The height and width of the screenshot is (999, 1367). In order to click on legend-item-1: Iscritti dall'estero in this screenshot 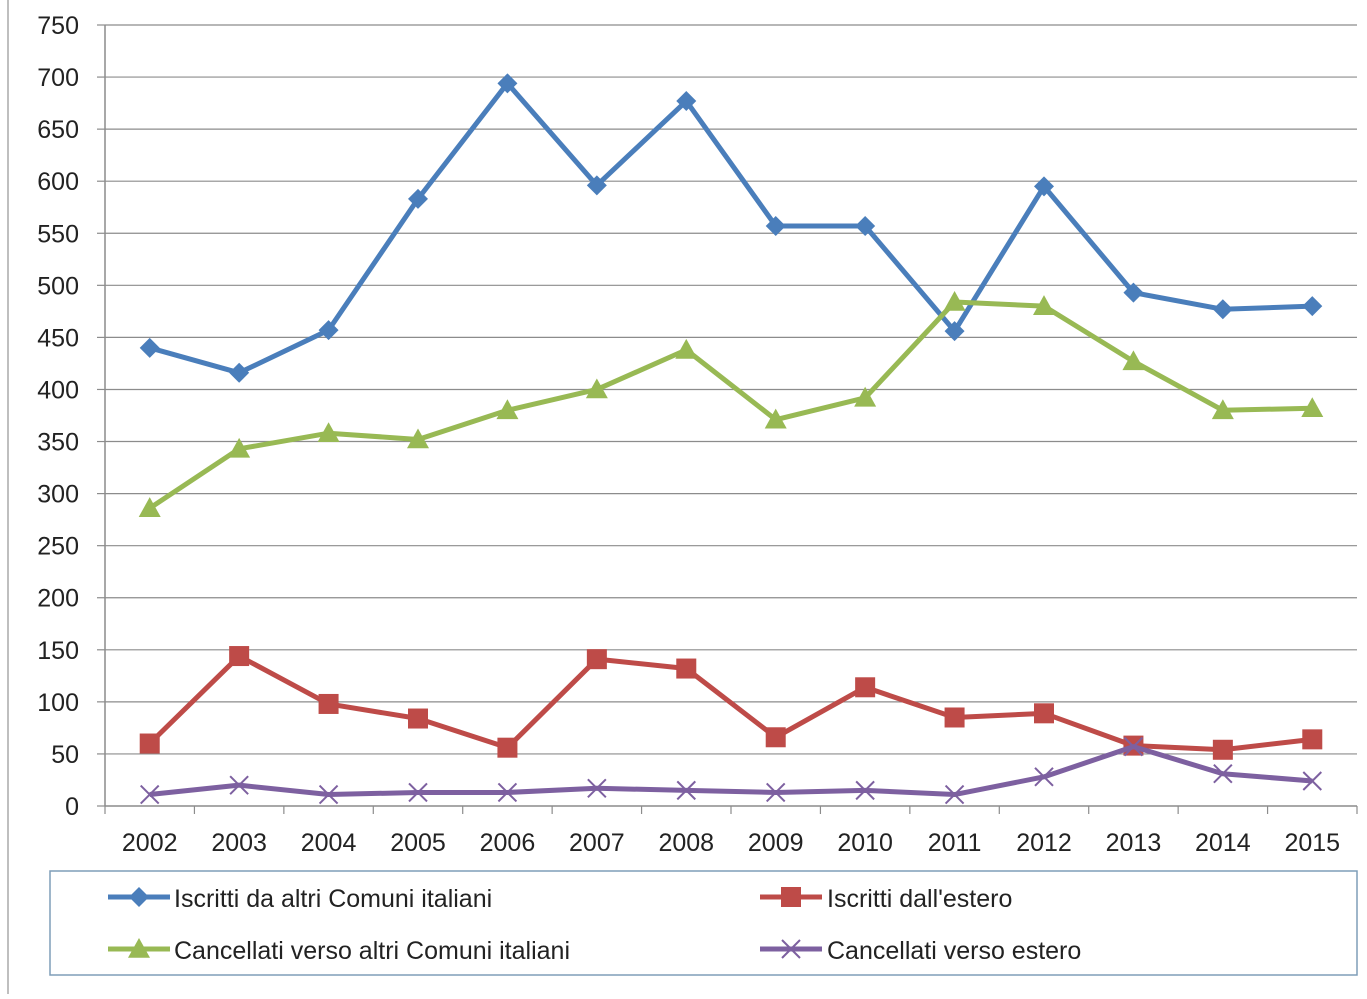, I will do `click(886, 899)`.